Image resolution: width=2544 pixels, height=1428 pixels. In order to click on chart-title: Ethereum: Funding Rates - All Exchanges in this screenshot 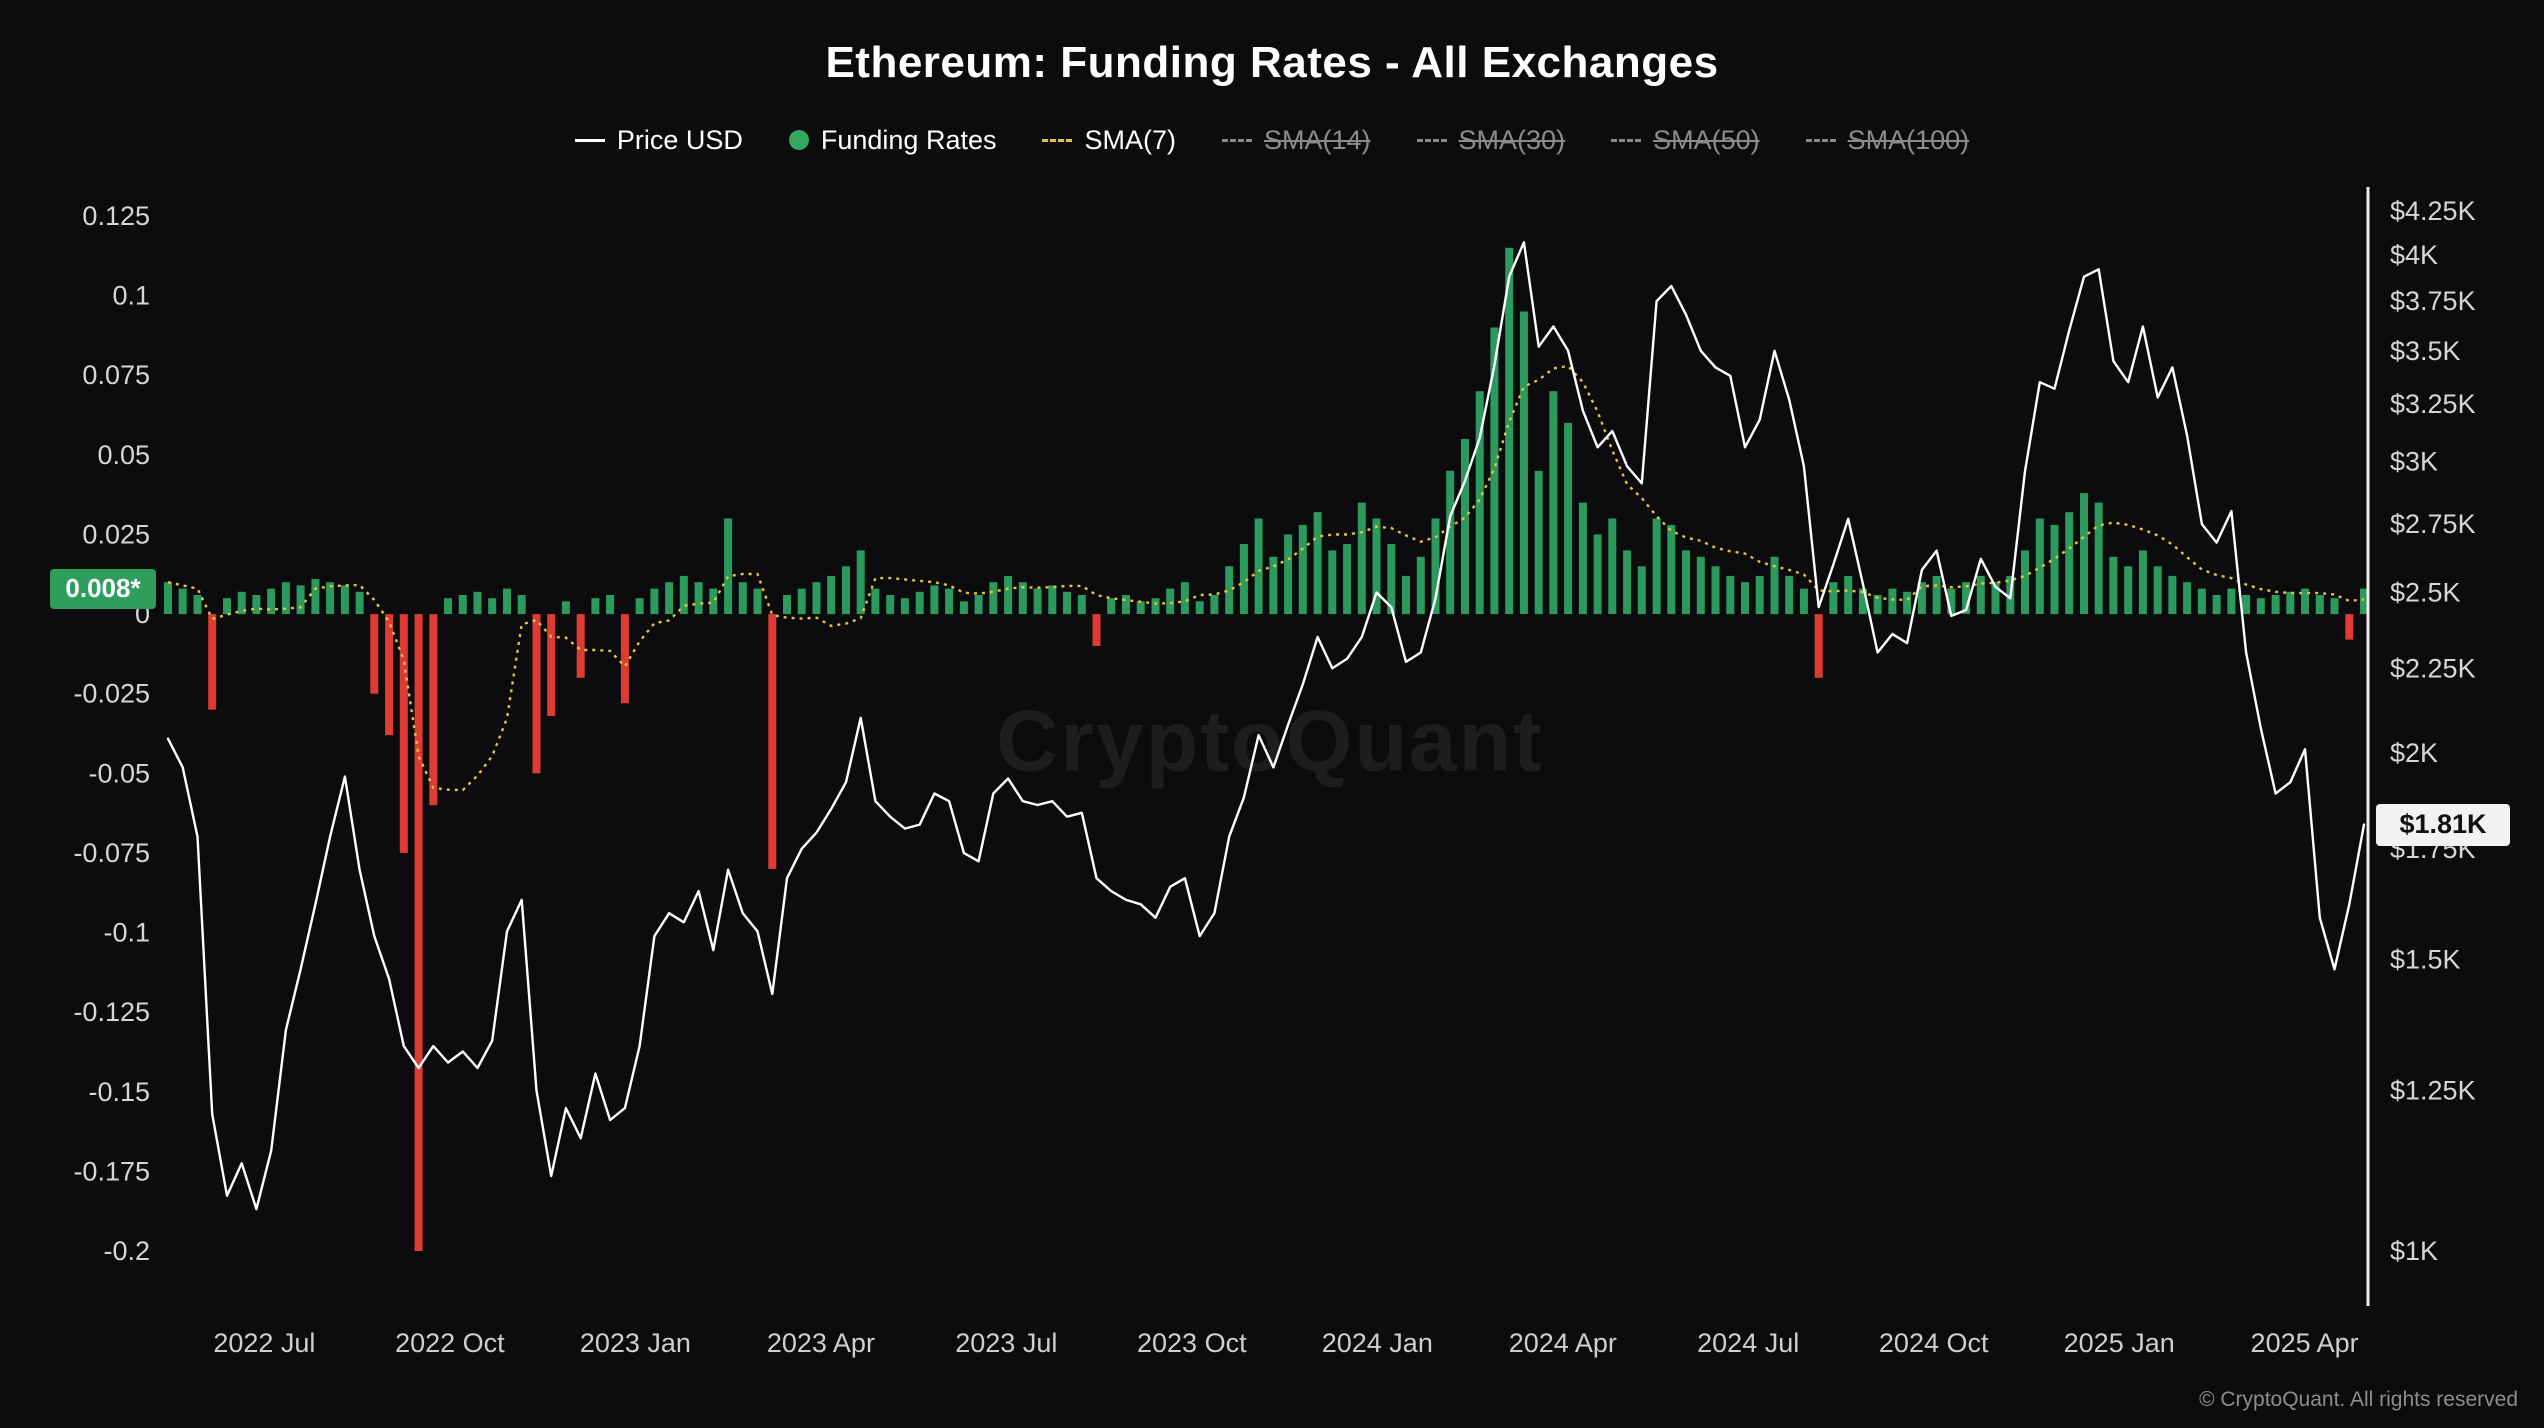, I will do `click(1272, 62)`.